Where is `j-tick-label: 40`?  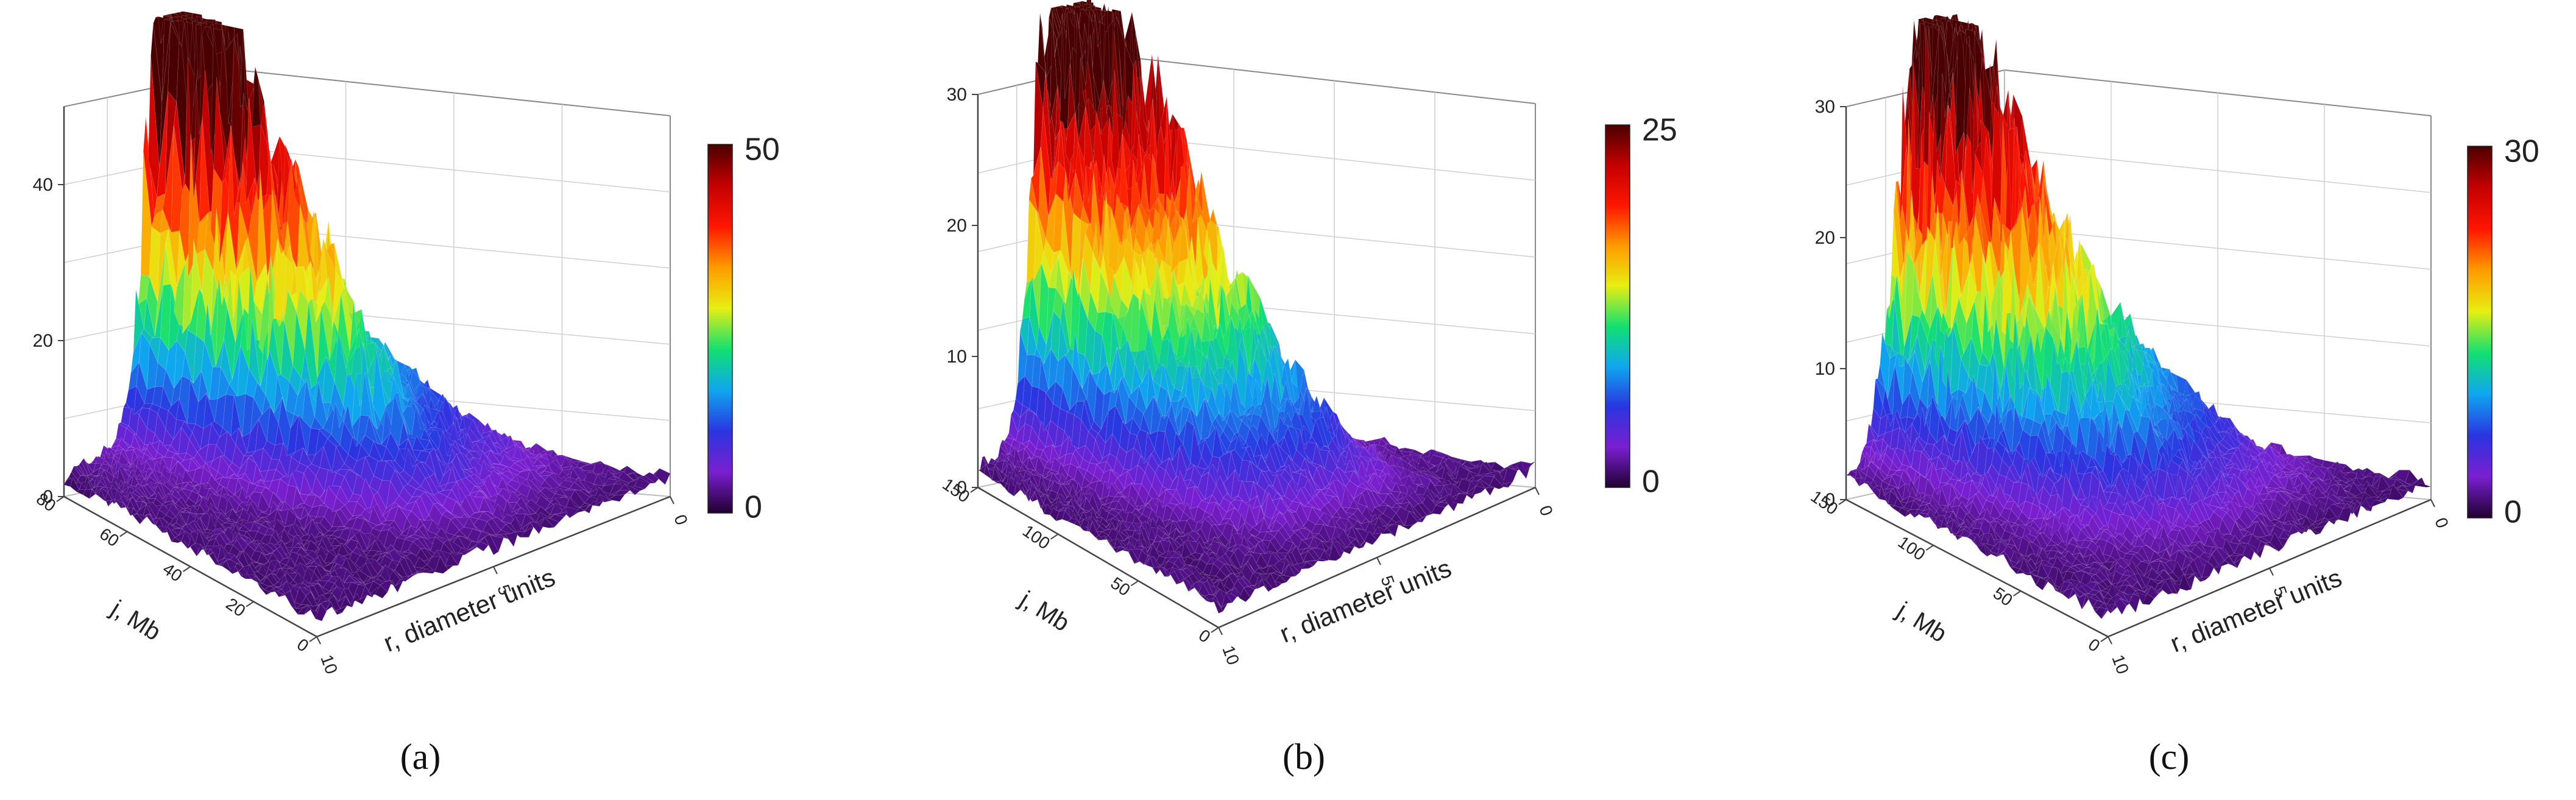
j-tick-label: 40 is located at coordinates (173, 572).